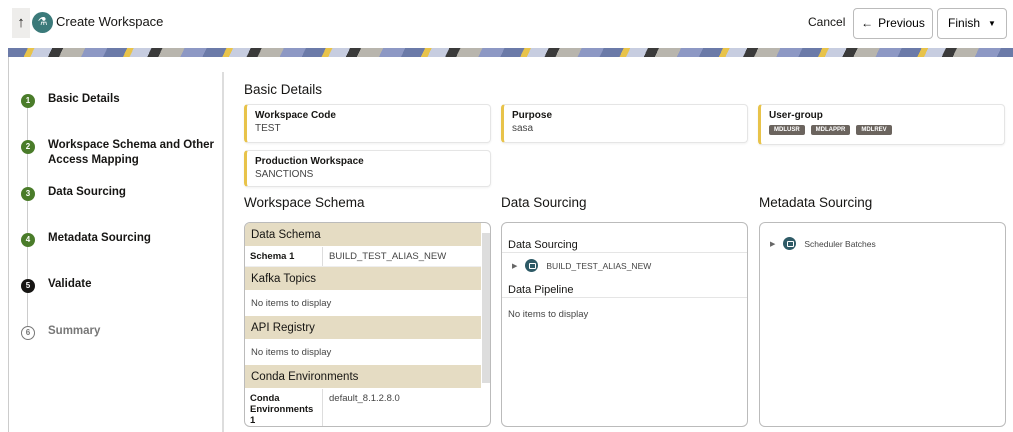  What do you see at coordinates (624, 123) in the screenshot?
I see `purpose-card: Purpose sasa` at bounding box center [624, 123].